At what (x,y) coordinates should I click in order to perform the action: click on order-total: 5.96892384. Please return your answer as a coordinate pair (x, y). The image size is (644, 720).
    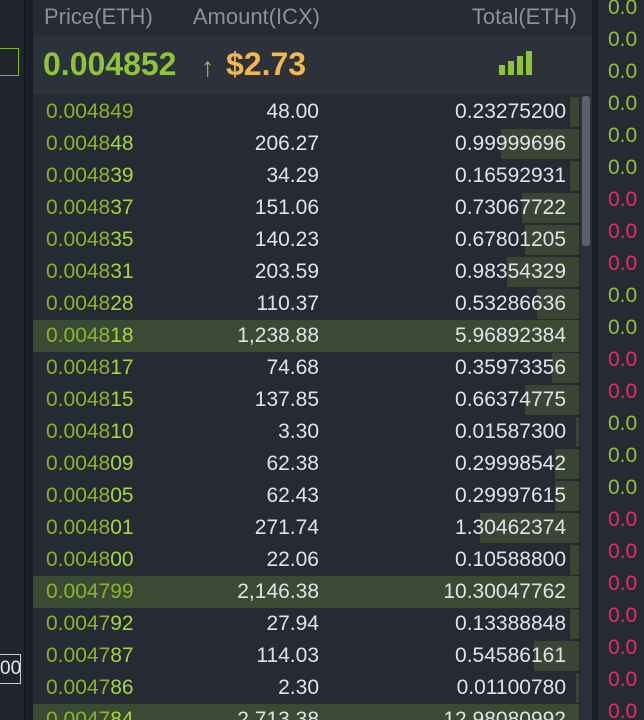
    Looking at the image, I should click on (510, 335).